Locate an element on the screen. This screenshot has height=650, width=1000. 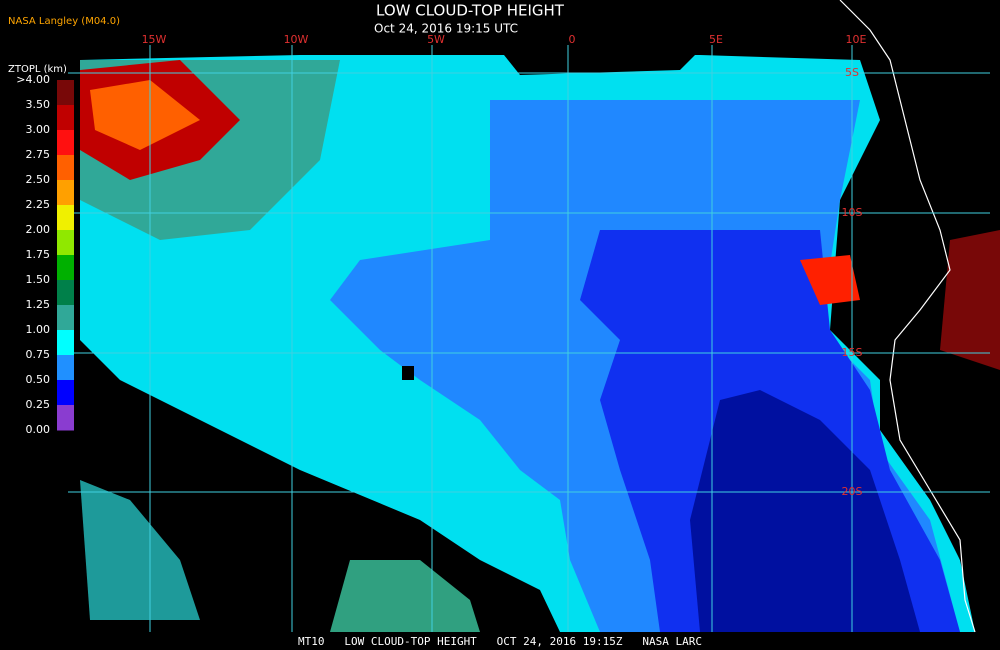
colorbar-tick-label: 1.50 is located at coordinates (38, 279).